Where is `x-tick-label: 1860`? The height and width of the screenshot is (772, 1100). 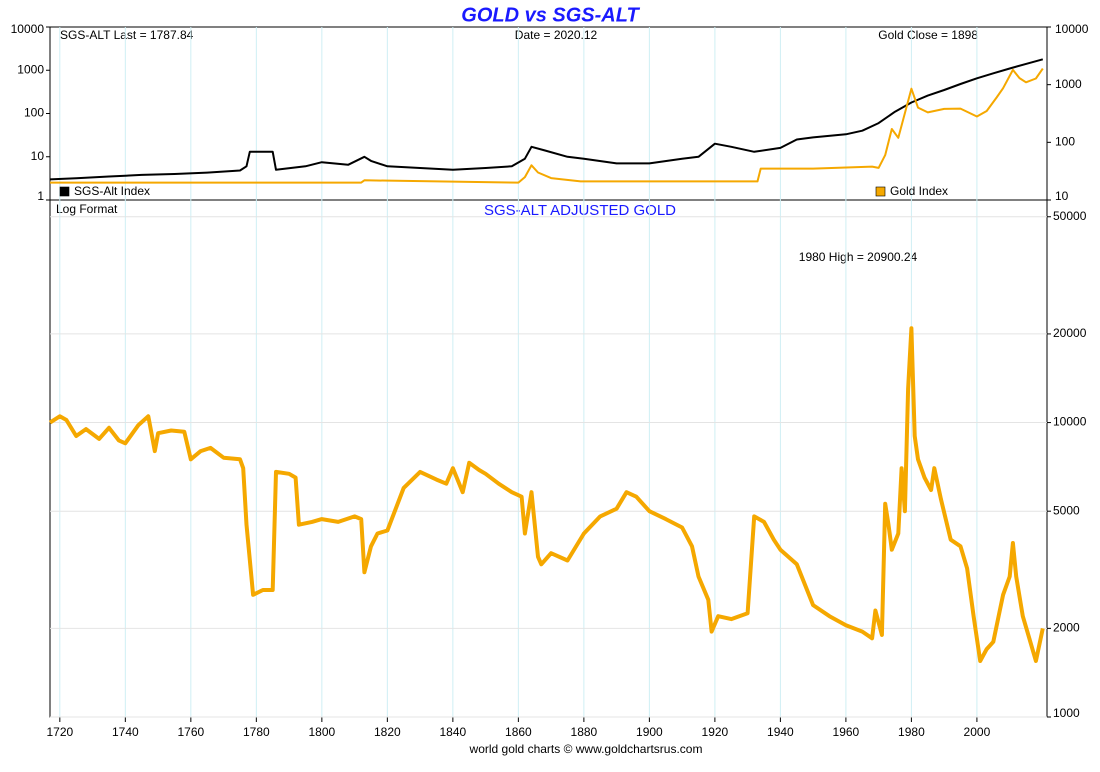 x-tick-label: 1860 is located at coordinates (518, 732).